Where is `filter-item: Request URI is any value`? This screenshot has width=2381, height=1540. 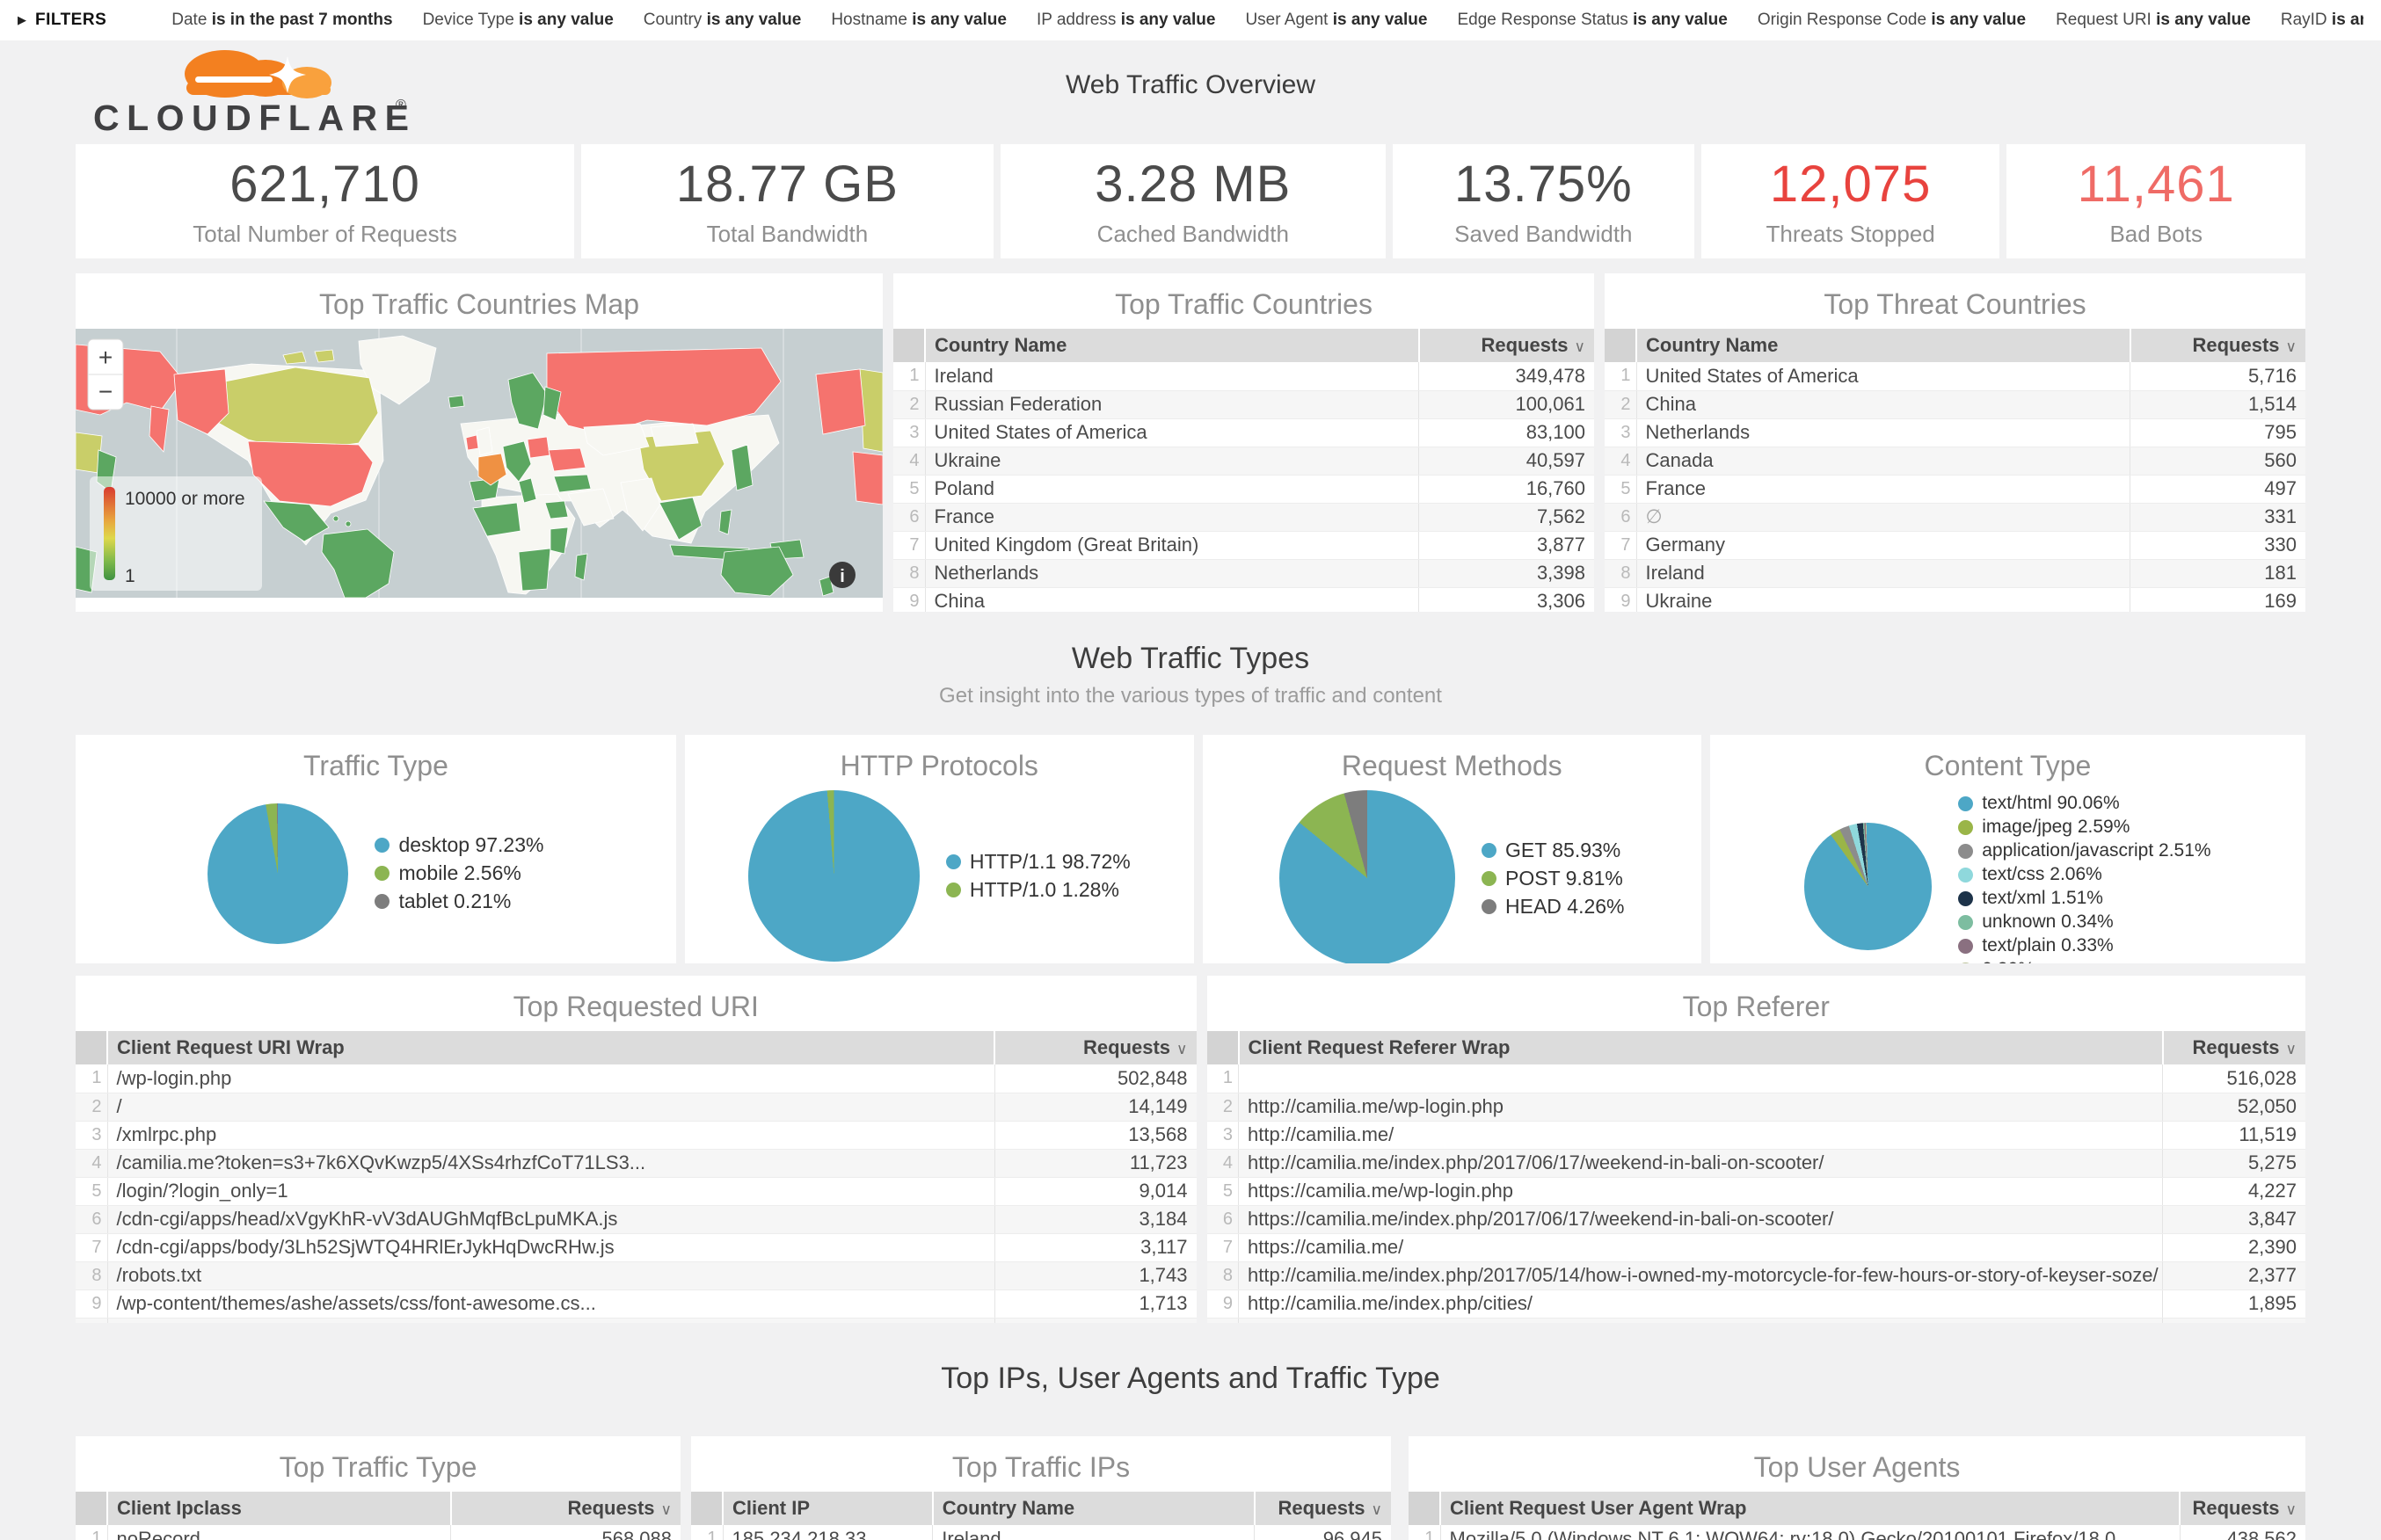 filter-item: Request URI is any value is located at coordinates (2153, 20).